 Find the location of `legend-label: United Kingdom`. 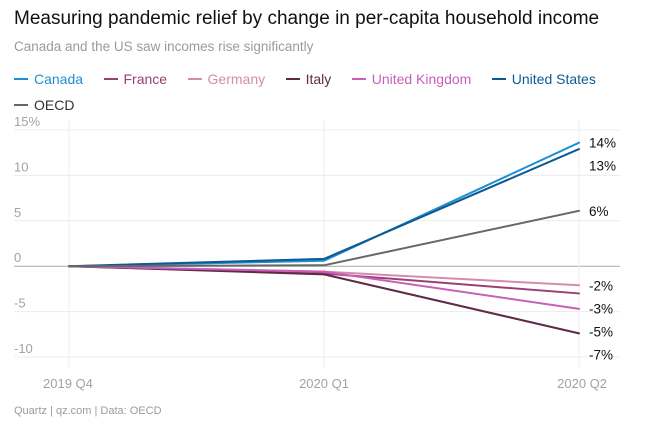

legend-label: United Kingdom is located at coordinates (421, 79).